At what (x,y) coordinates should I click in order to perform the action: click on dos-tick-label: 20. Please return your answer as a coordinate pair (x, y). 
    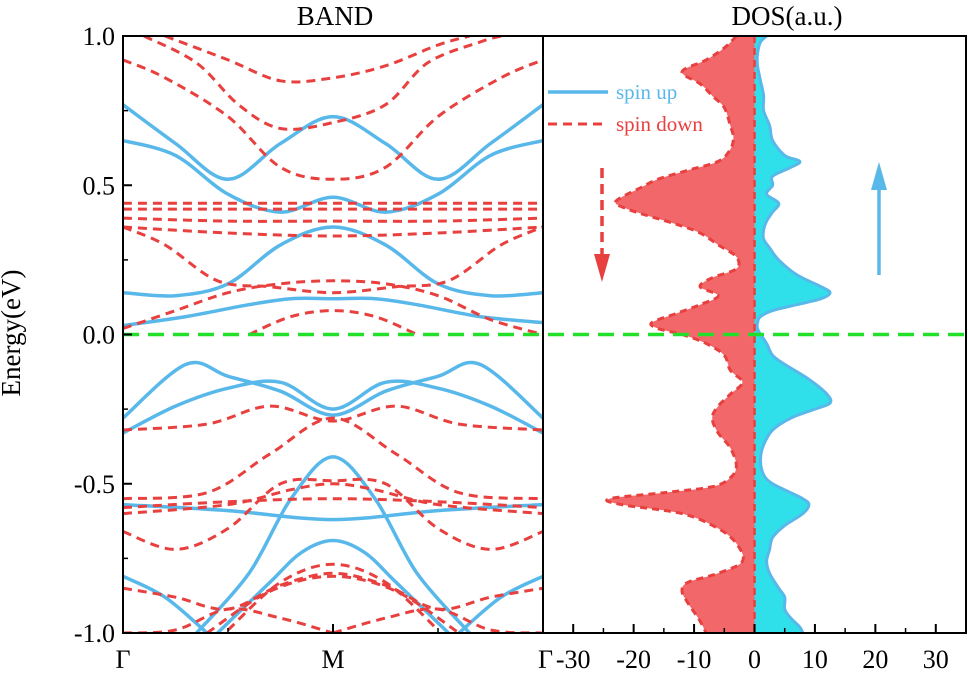
    Looking at the image, I should click on (875, 659).